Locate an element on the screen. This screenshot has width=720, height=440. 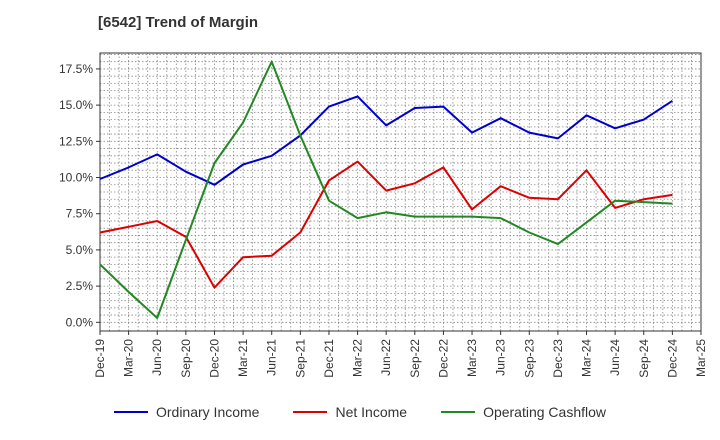
x-tick-label: Mar-21 is located at coordinates (243, 358).